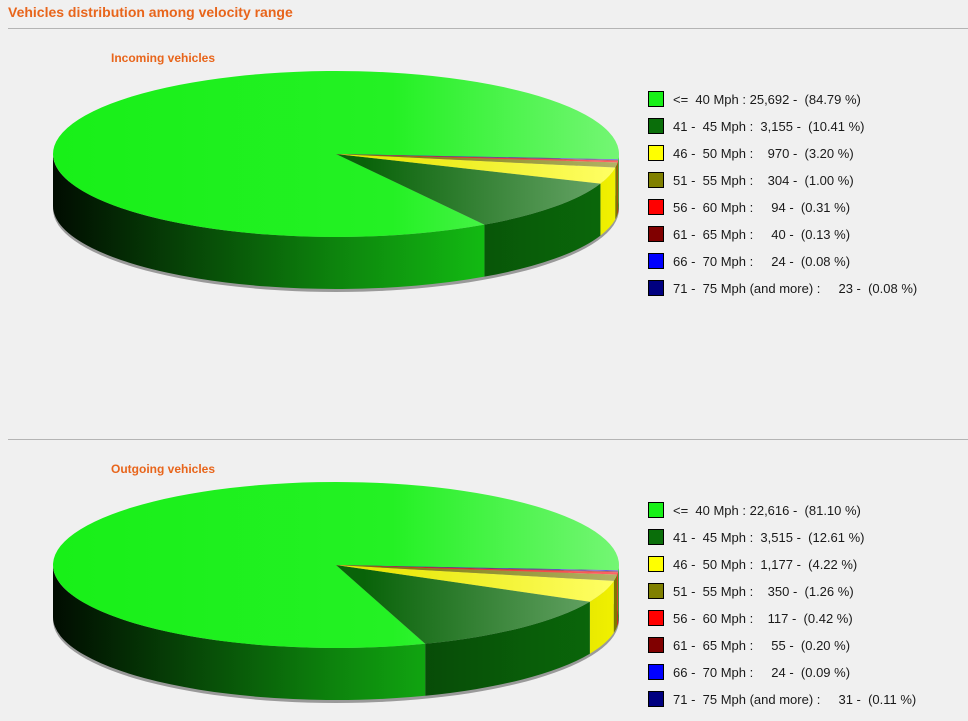  What do you see at coordinates (763, 153) in the screenshot?
I see `legend-label: 46 - 50 Mph : 970 - (3.20 %)` at bounding box center [763, 153].